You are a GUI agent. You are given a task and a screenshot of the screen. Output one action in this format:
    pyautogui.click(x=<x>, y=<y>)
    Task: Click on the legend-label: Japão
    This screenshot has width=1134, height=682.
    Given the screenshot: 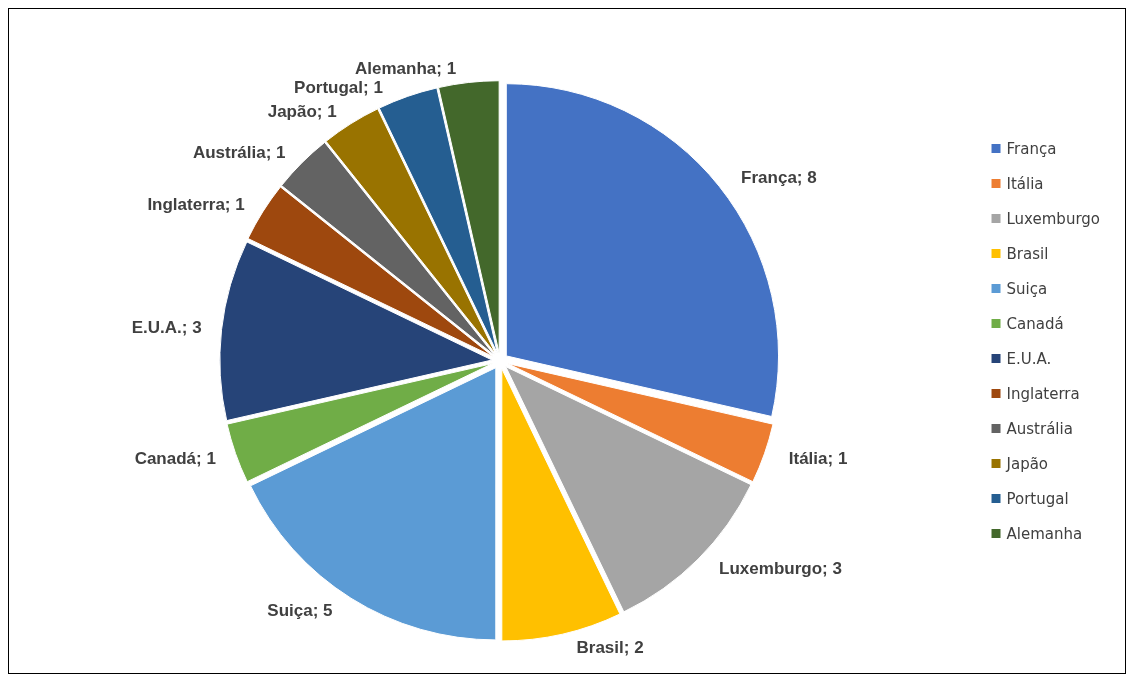 What is the action you would take?
    pyautogui.click(x=1027, y=463)
    